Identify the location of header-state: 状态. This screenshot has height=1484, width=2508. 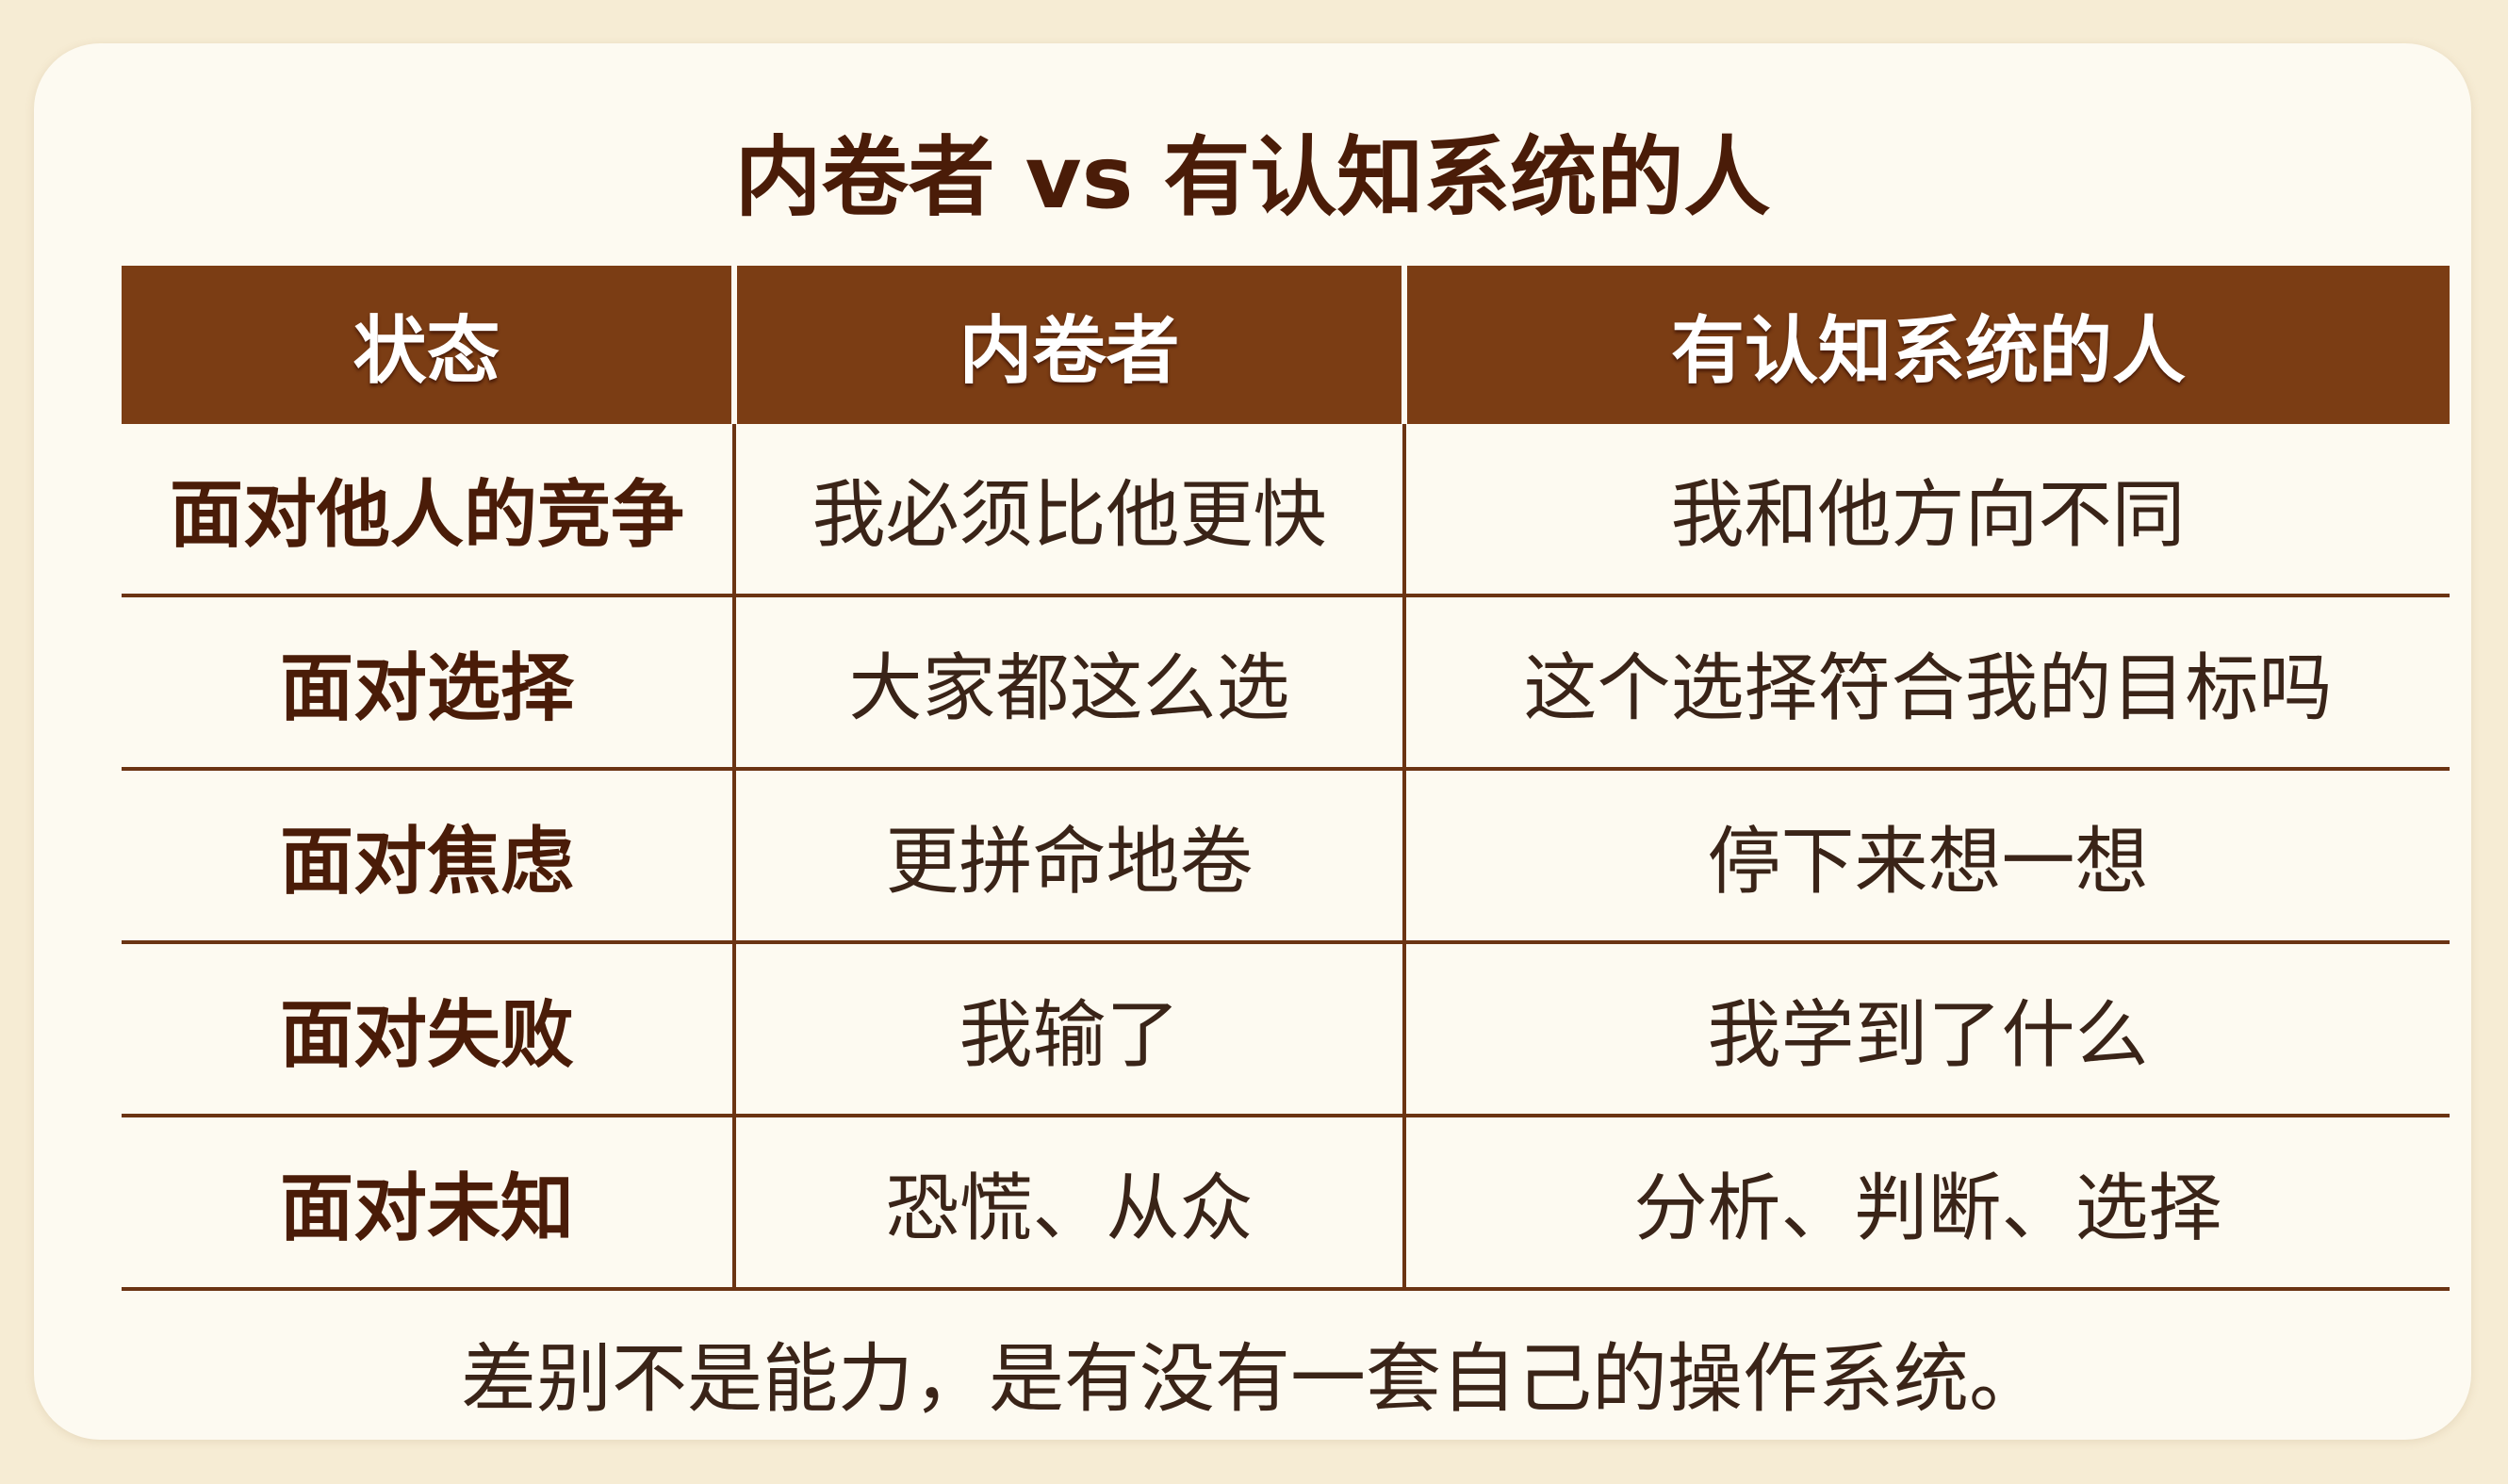
(428, 345).